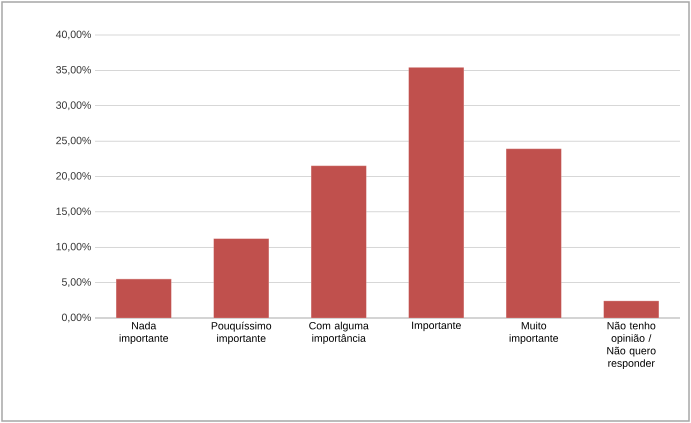 The height and width of the screenshot is (423, 691). What do you see at coordinates (76, 318) in the screenshot?
I see `y-tick-label: 0,00%` at bounding box center [76, 318].